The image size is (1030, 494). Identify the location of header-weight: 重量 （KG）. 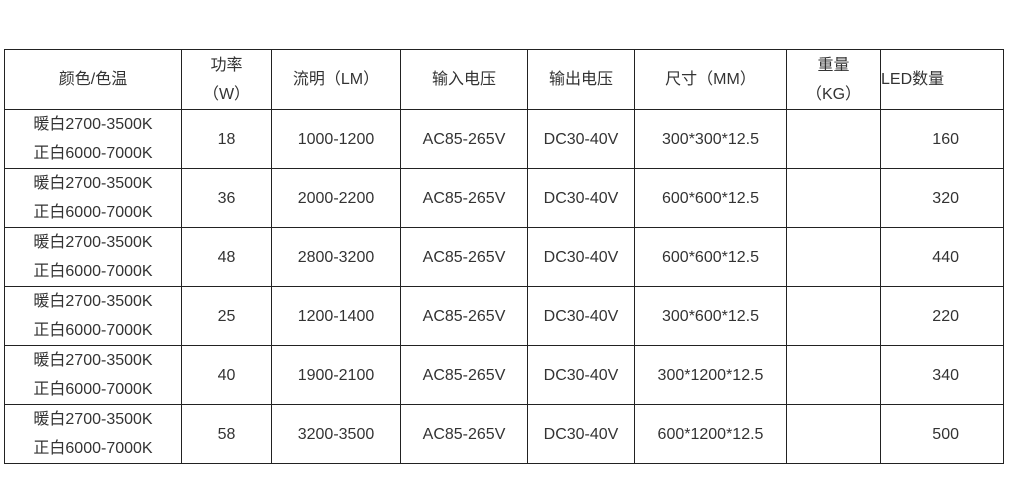
(833, 79).